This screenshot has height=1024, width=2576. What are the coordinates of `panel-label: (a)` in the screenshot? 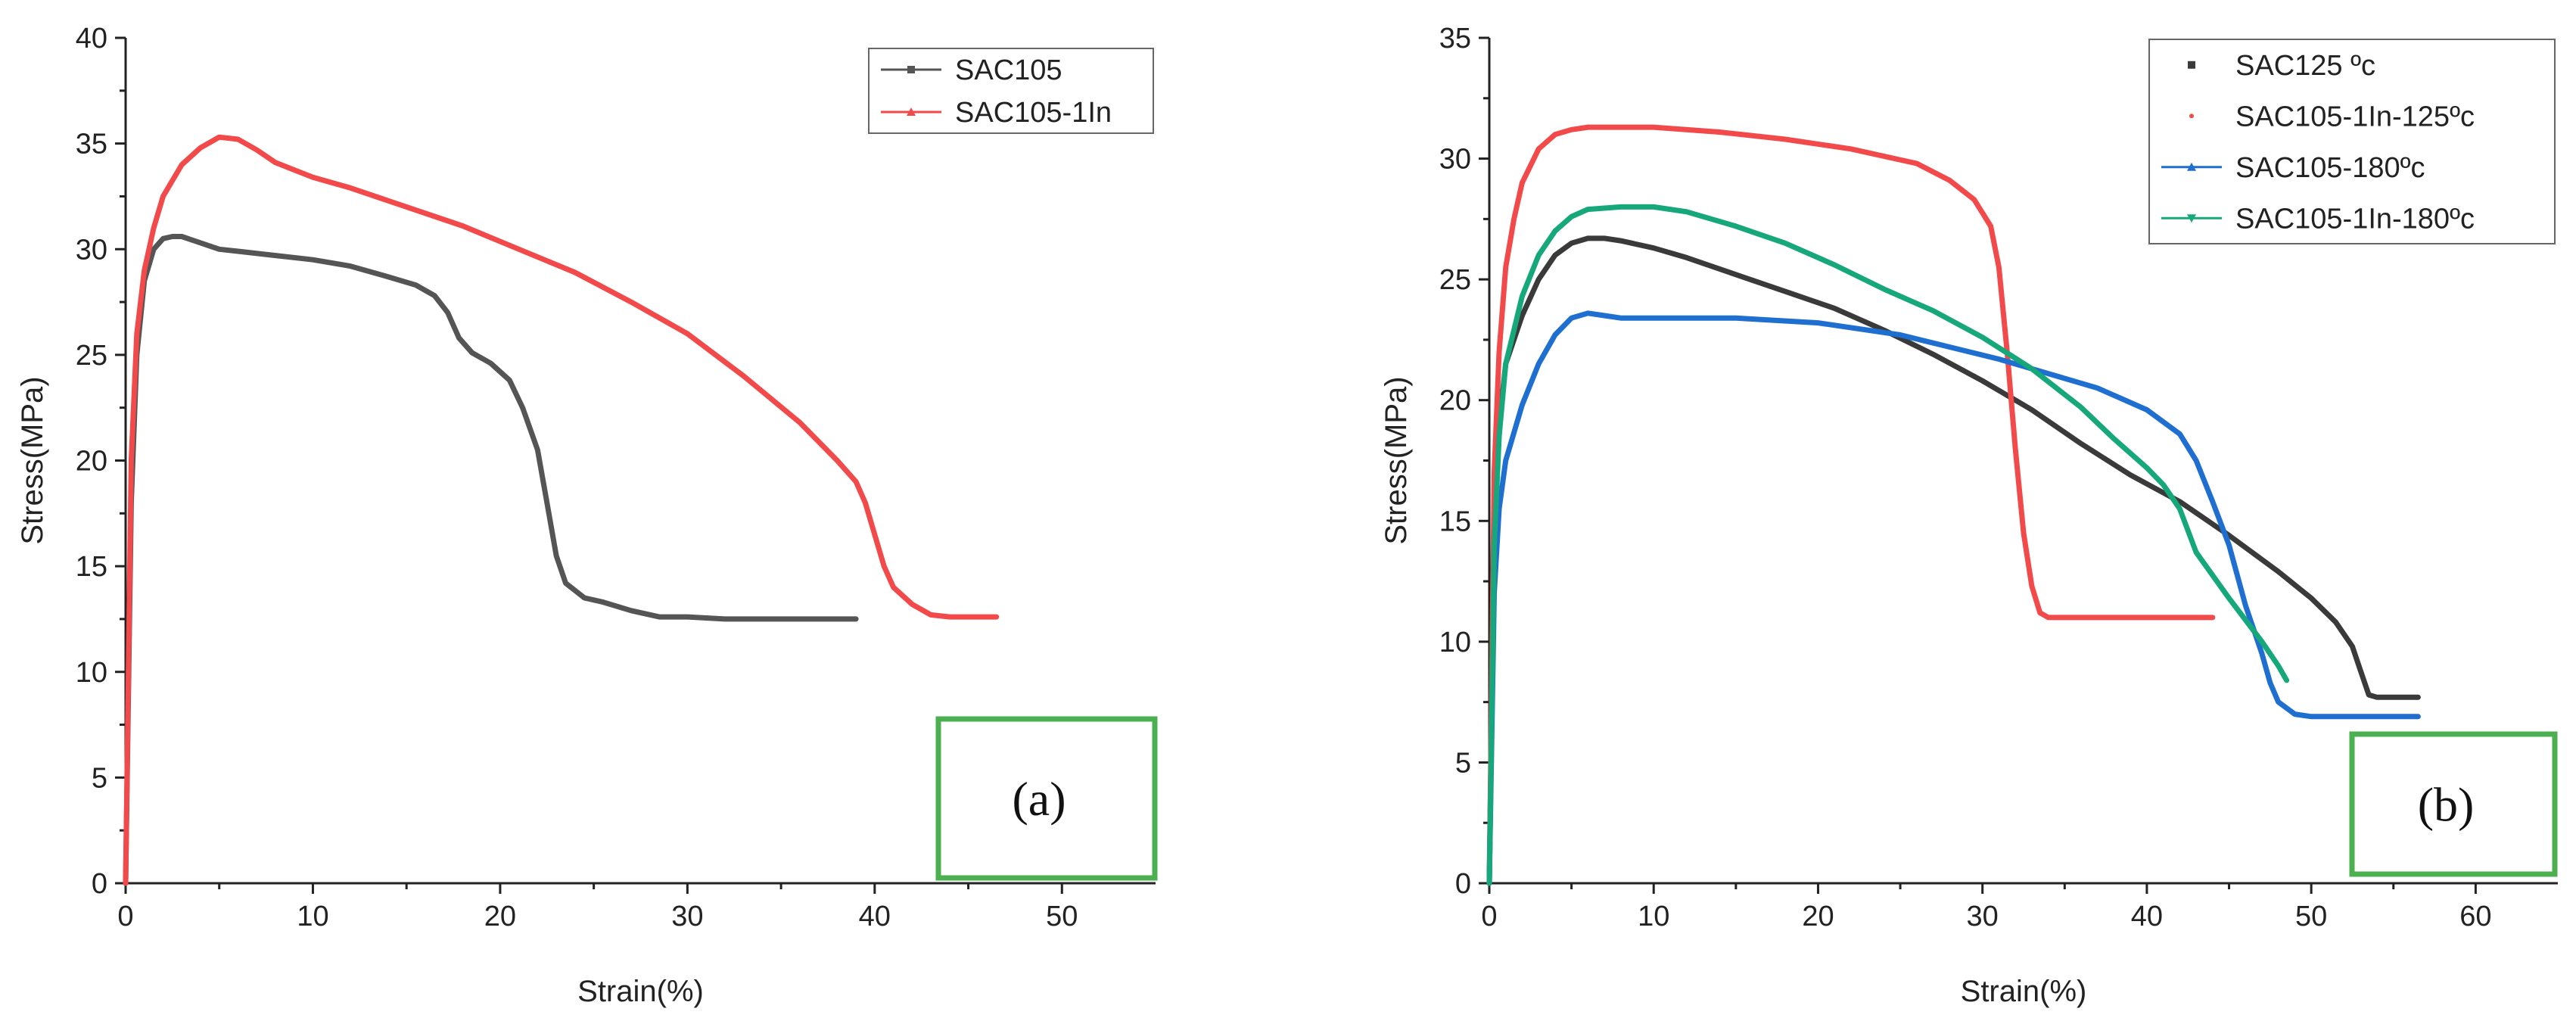 It's located at (1039, 799).